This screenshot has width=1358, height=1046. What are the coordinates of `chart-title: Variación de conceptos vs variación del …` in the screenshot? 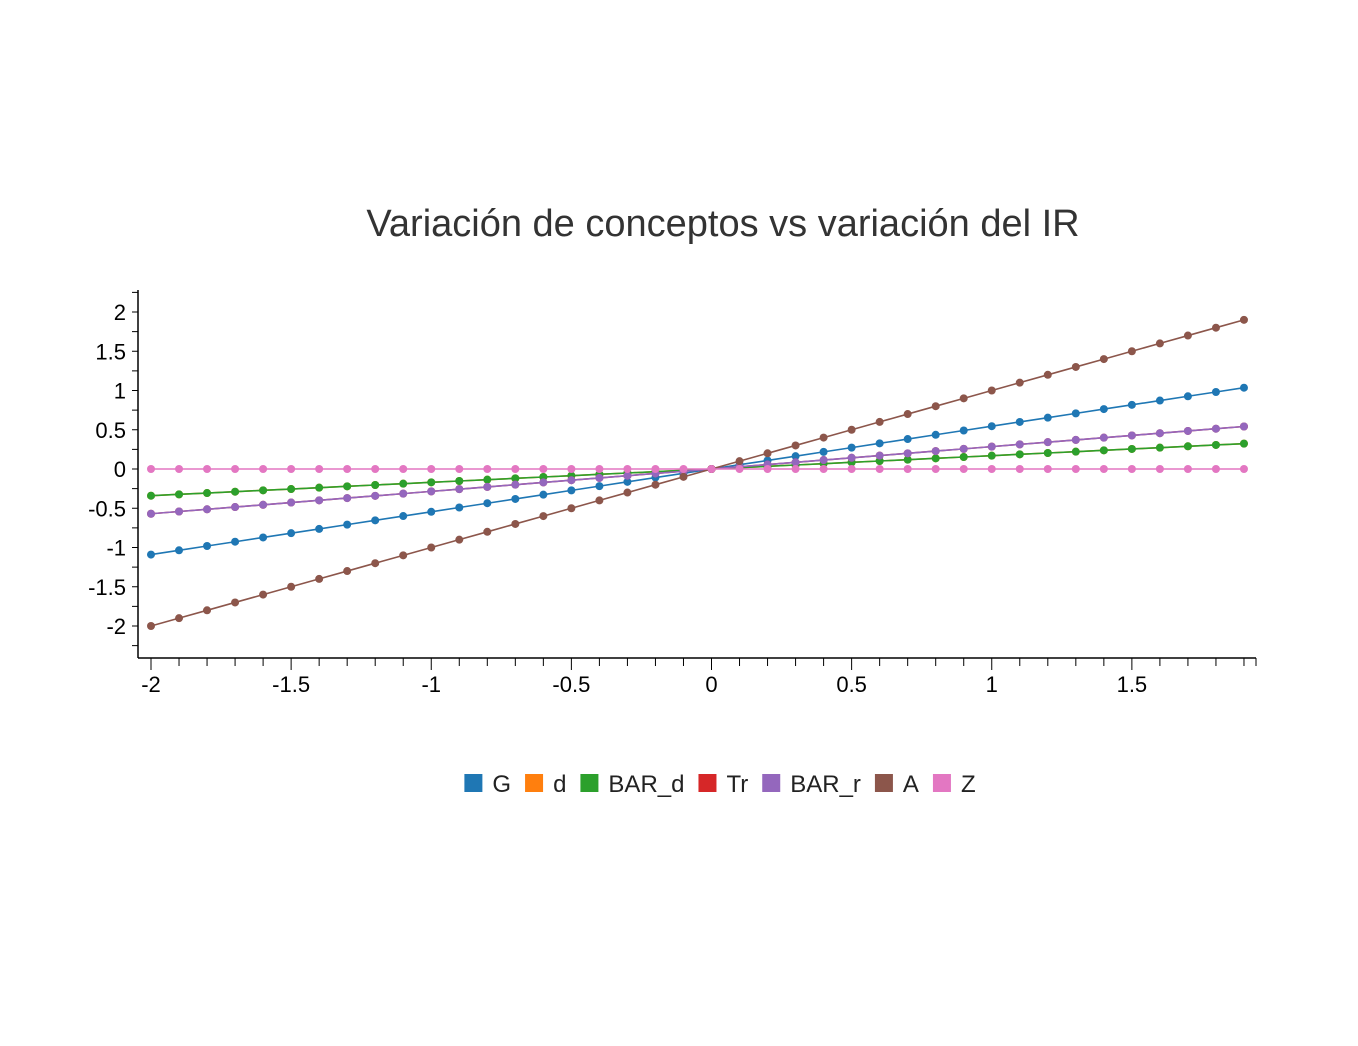 It's located at (722, 224).